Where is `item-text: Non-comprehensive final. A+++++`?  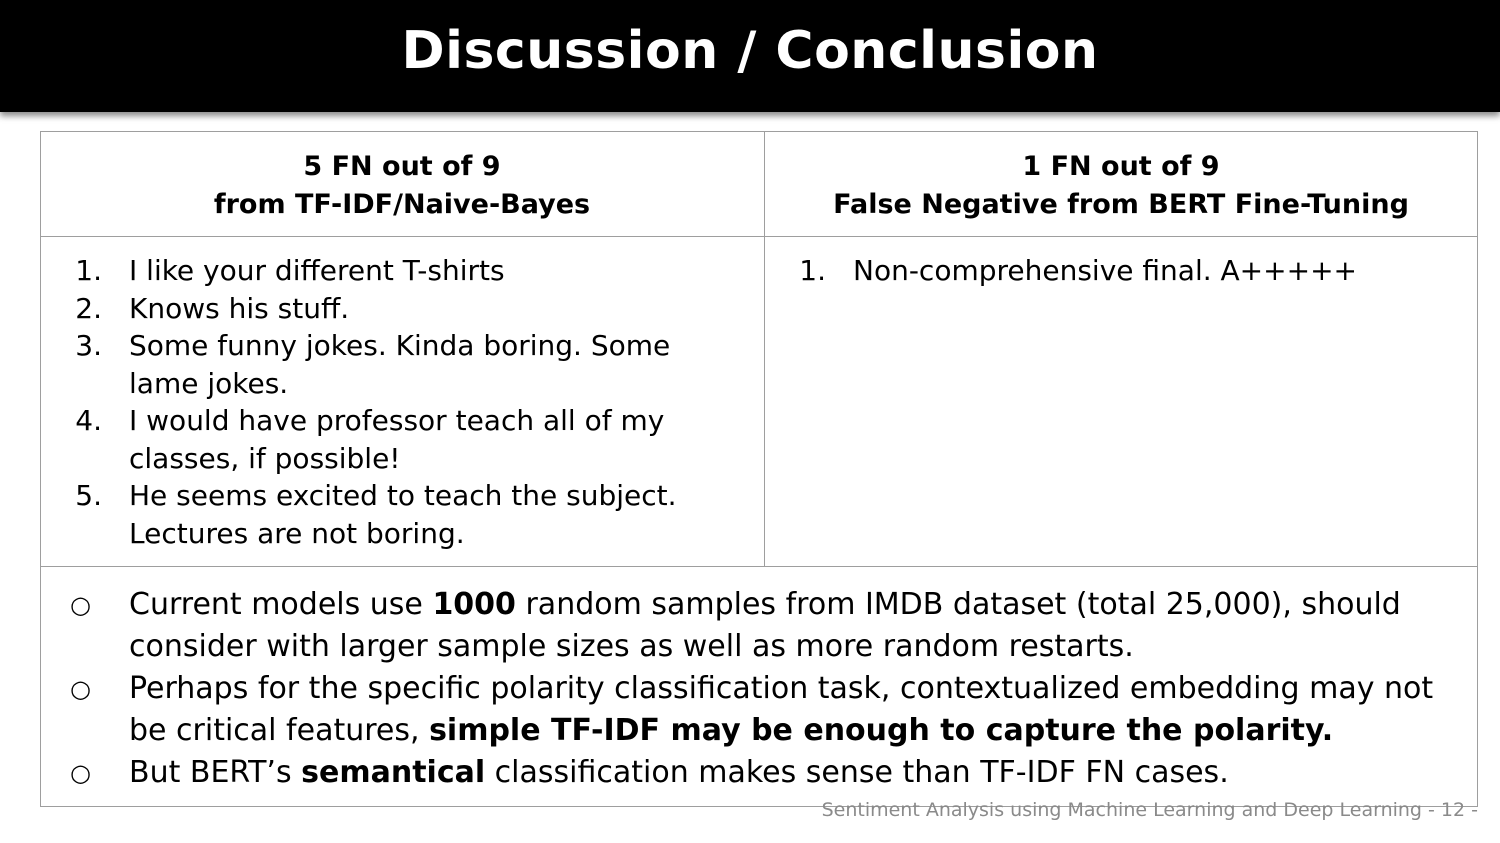 item-text: Non-comprehensive final. A+++++ is located at coordinates (1105, 270).